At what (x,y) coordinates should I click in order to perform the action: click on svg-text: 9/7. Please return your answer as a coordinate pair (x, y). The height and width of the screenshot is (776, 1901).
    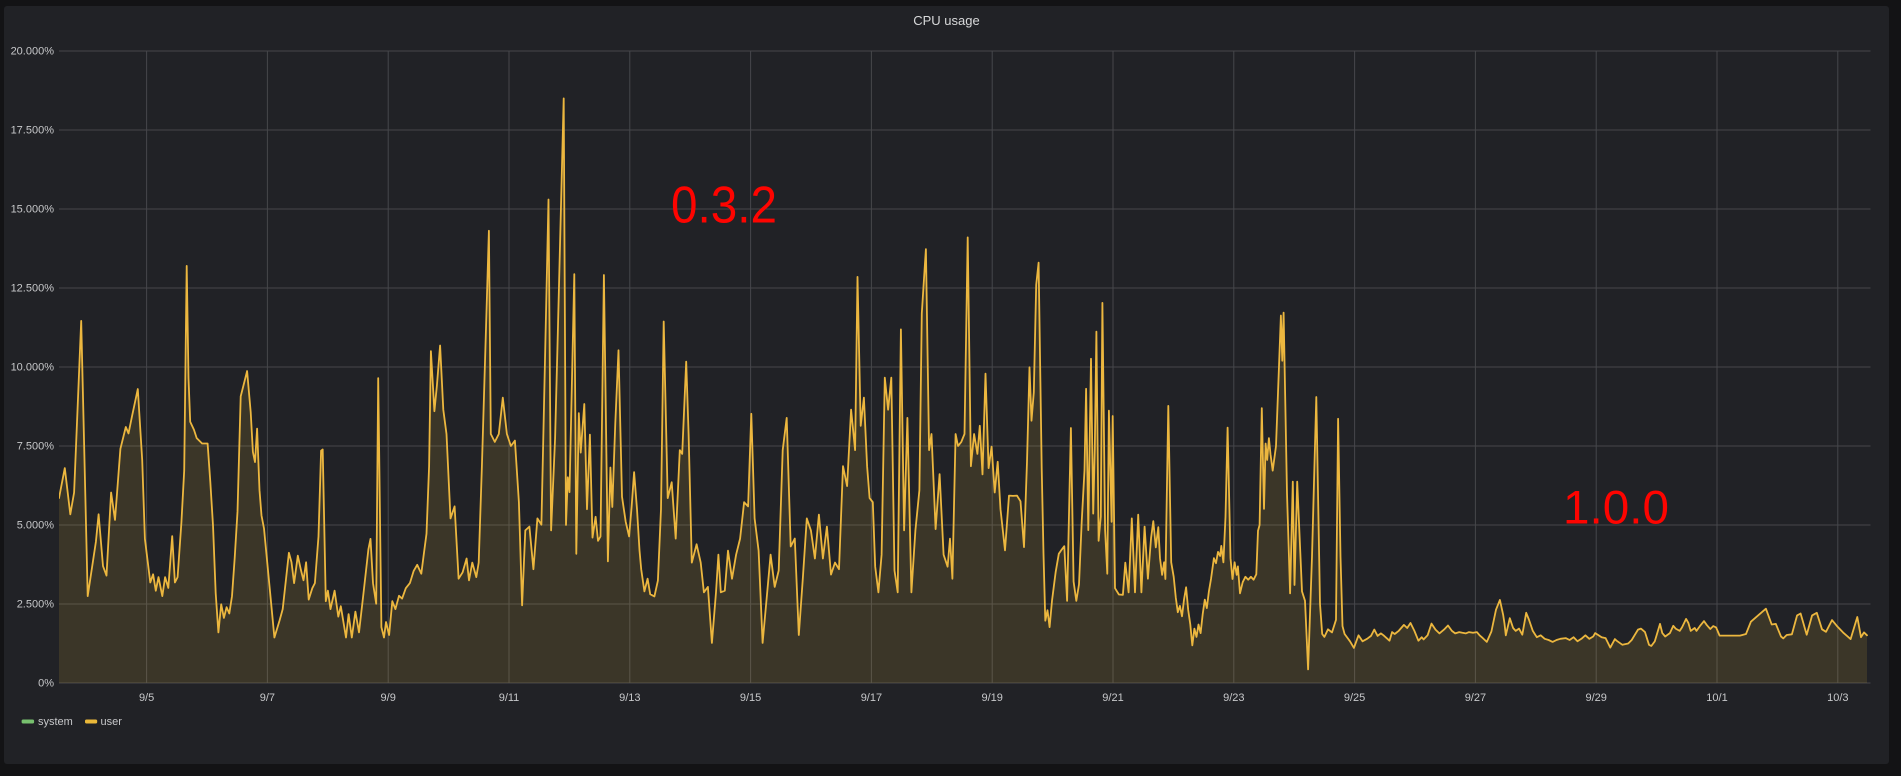
    Looking at the image, I should click on (267, 698).